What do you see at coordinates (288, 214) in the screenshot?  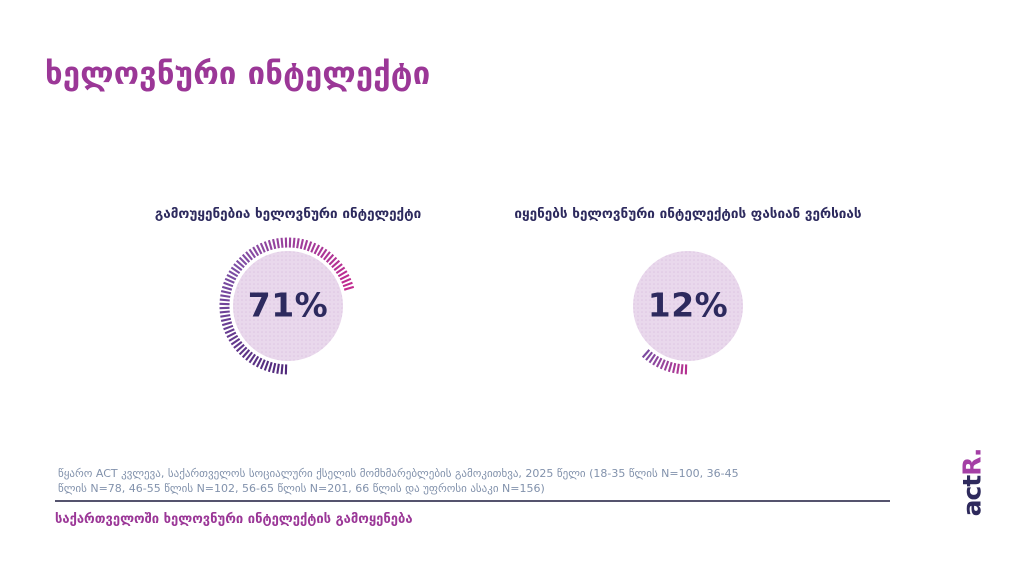 I see `gauge-label: გამოუყენებია ხელოვნური ინტელექტი` at bounding box center [288, 214].